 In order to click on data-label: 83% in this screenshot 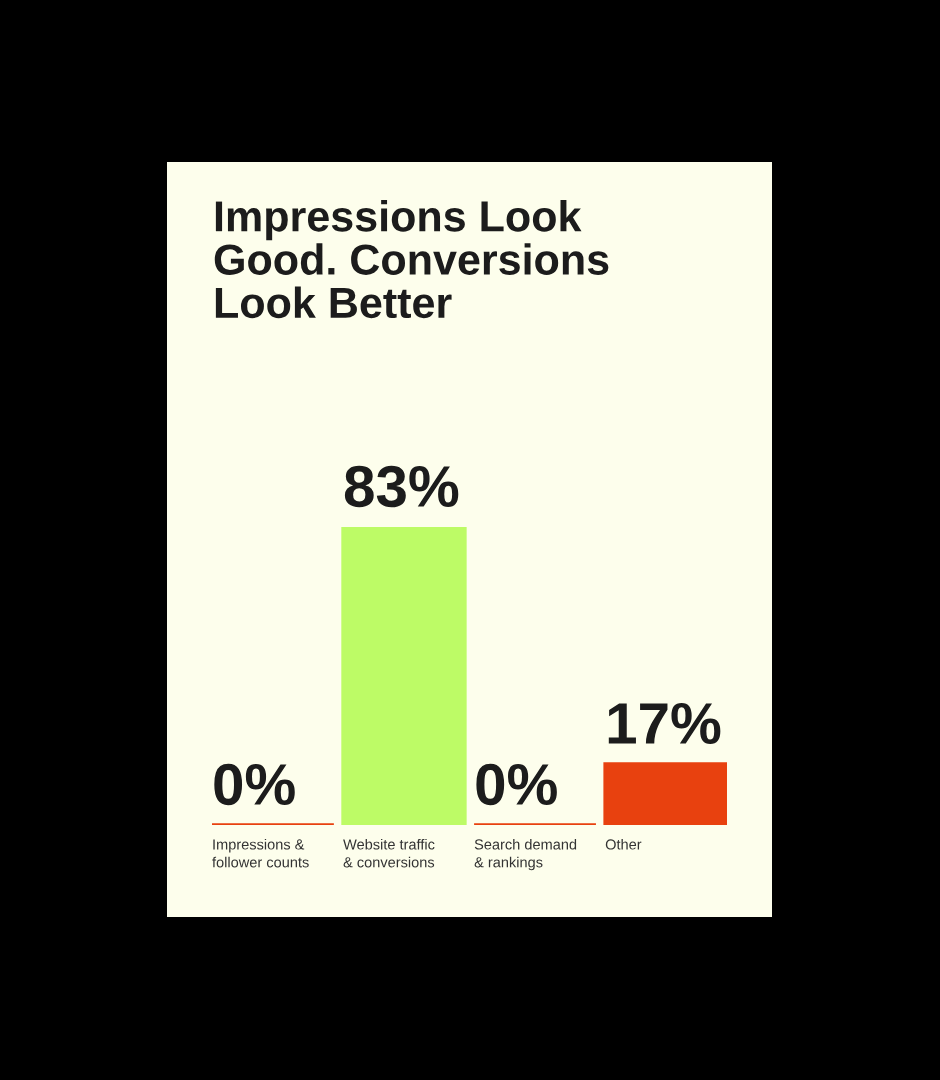, I will do `click(401, 486)`.